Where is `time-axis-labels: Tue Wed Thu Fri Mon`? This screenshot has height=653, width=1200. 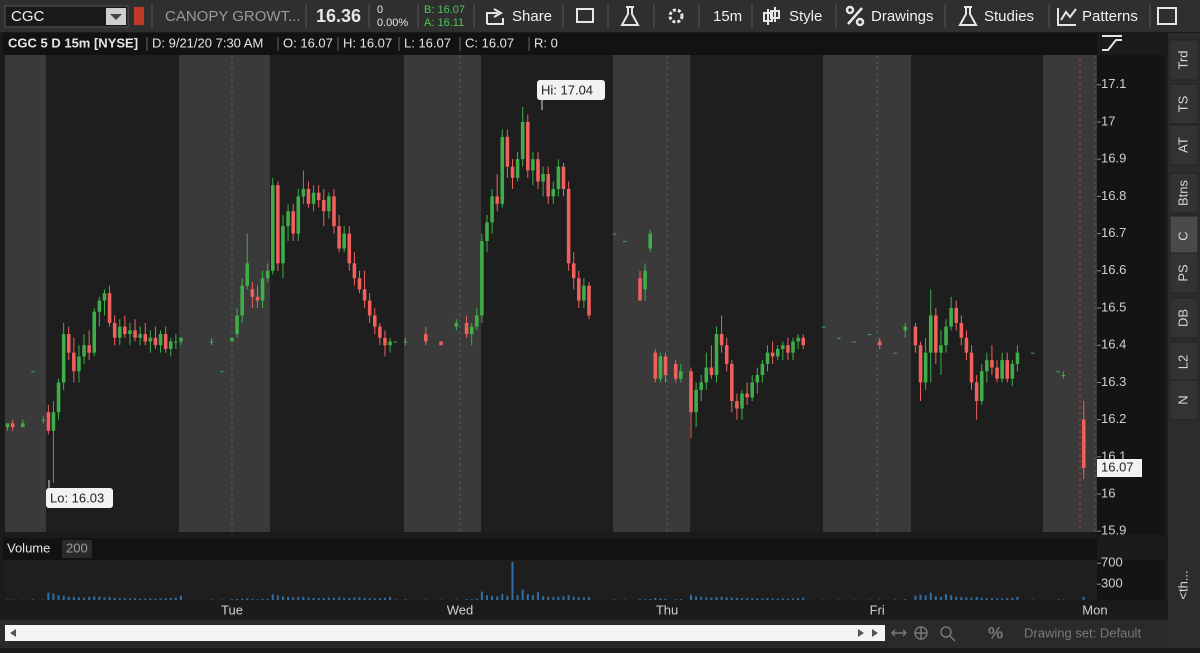
time-axis-labels: Tue Wed Thu Fri Mon is located at coordinates (664, 609).